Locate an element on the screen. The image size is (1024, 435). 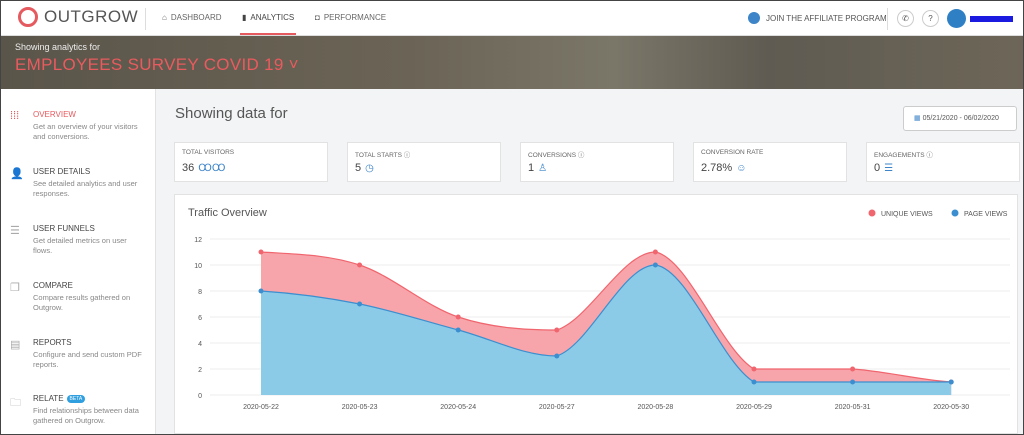
home-icon: ⌂ is located at coordinates (164, 17).